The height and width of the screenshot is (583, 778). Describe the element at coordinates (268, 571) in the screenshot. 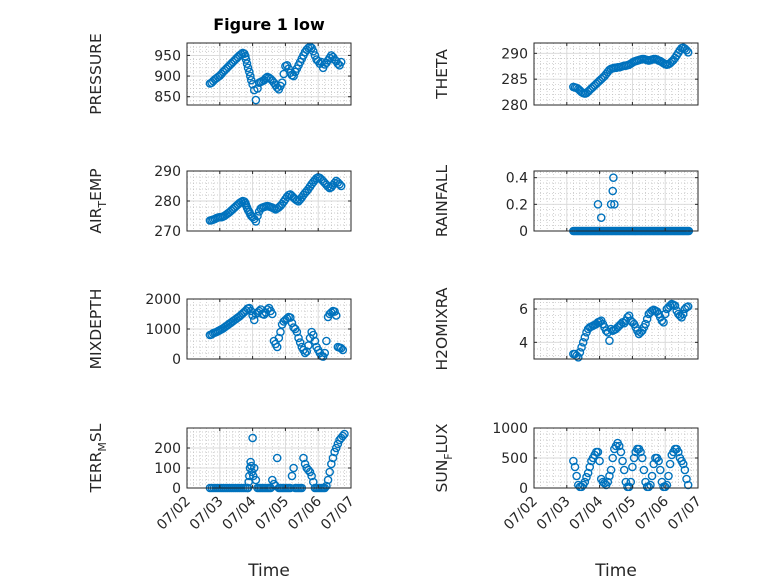

I see `x-axis-label: Time` at that location.